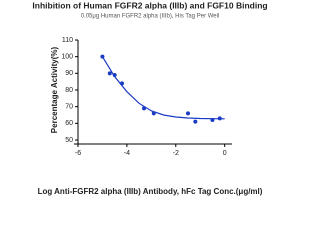 The height and width of the screenshot is (240, 320). I want to click on x-tick-label: -2, so click(176, 153).